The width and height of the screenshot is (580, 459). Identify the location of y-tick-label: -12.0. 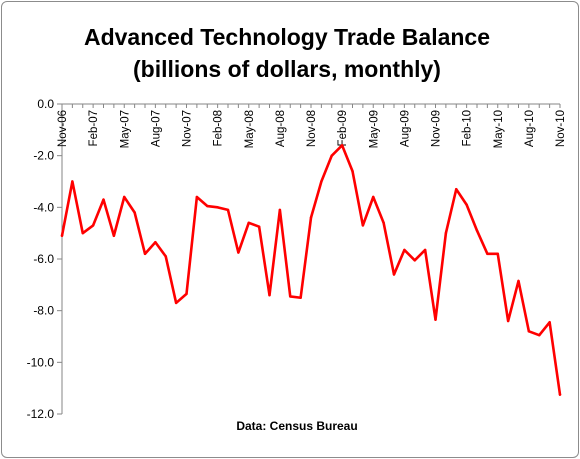
(41, 414).